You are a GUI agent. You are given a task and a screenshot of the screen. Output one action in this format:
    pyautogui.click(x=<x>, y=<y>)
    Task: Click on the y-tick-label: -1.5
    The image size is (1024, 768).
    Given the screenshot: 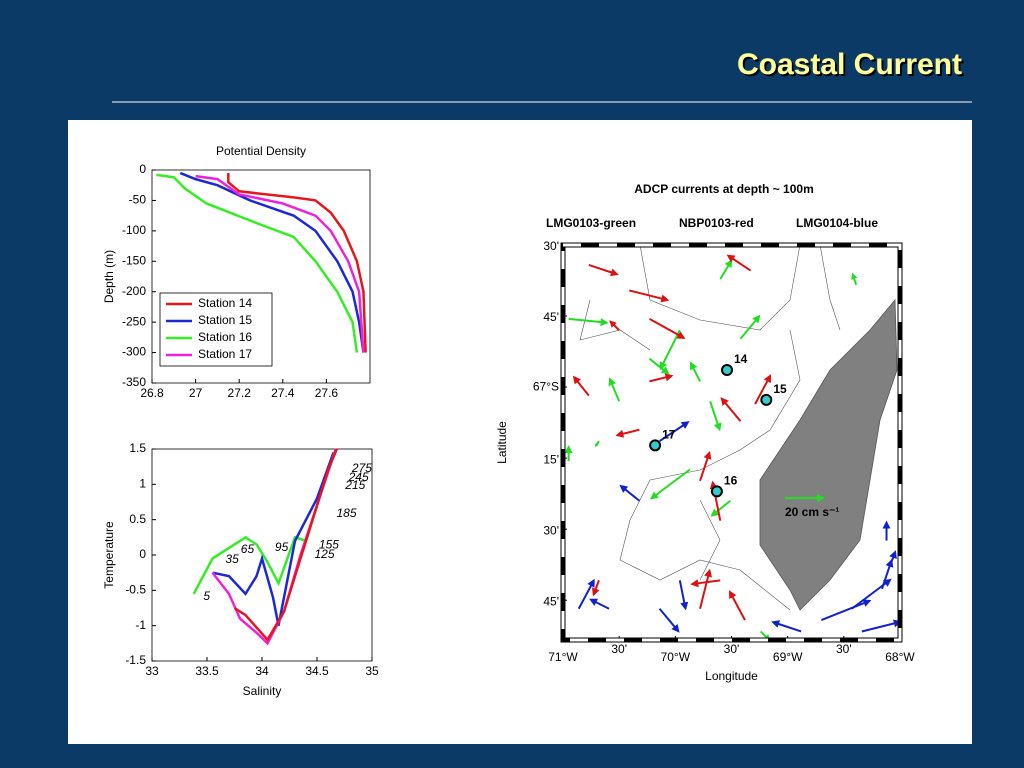 What is the action you would take?
    pyautogui.click(x=135, y=660)
    